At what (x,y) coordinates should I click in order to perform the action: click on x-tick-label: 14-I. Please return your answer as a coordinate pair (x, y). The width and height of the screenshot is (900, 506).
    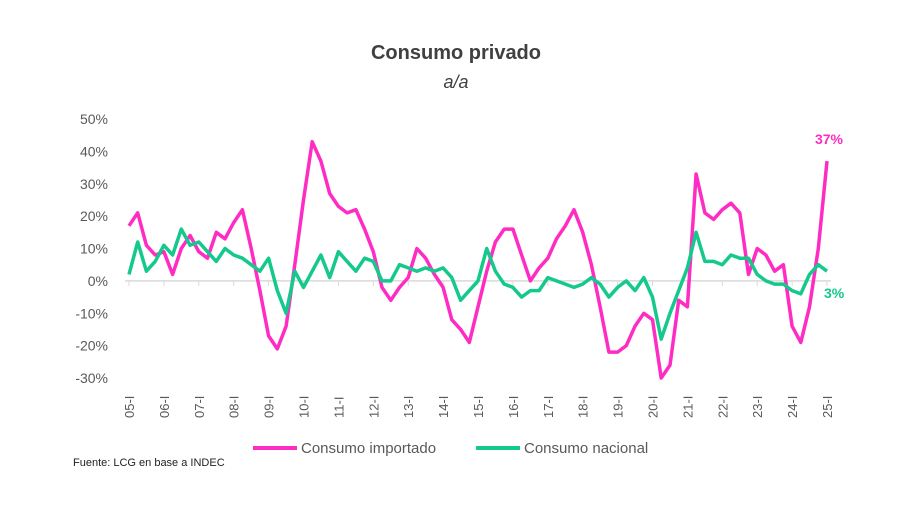
    Looking at the image, I should click on (443, 407).